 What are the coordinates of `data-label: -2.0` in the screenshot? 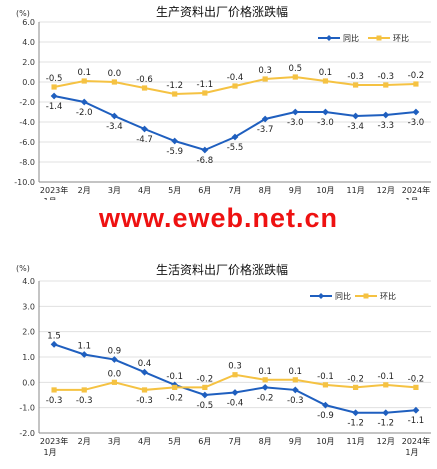 It's located at (84, 113).